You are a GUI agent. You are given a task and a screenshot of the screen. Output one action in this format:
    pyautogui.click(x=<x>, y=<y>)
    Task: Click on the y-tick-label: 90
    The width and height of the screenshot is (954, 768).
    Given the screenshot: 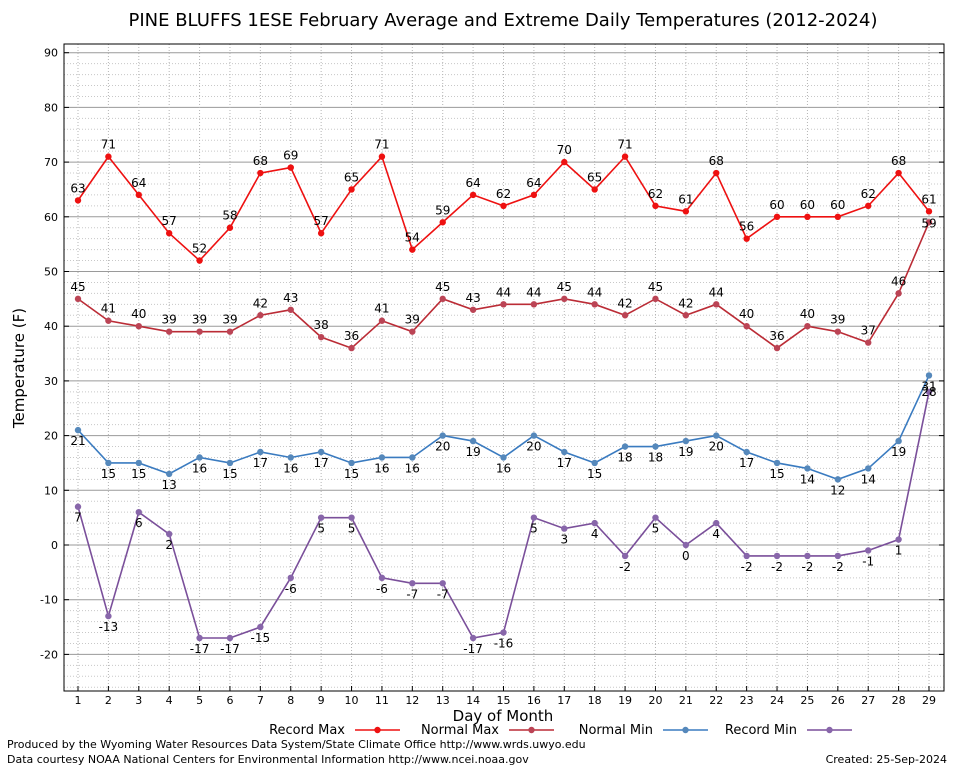 What is the action you would take?
    pyautogui.click(x=51, y=53)
    